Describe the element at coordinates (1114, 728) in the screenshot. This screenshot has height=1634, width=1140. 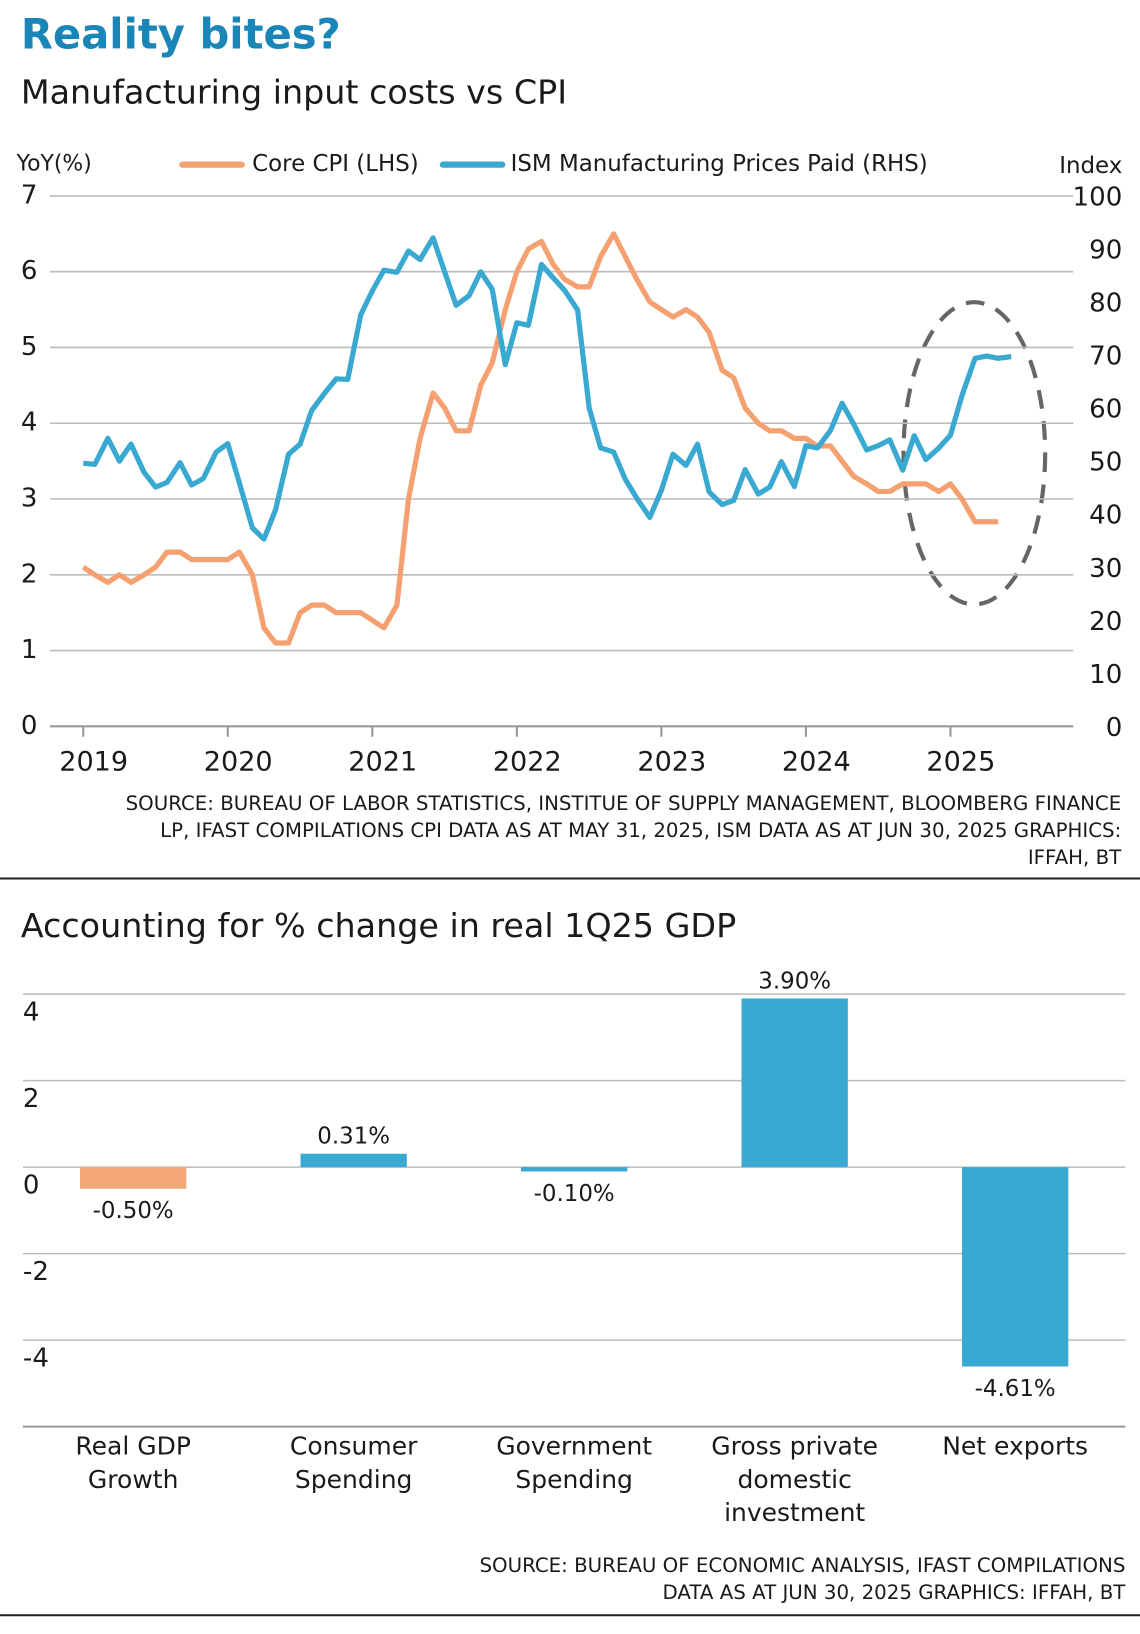
I see `y2-tick-label: 0` at that location.